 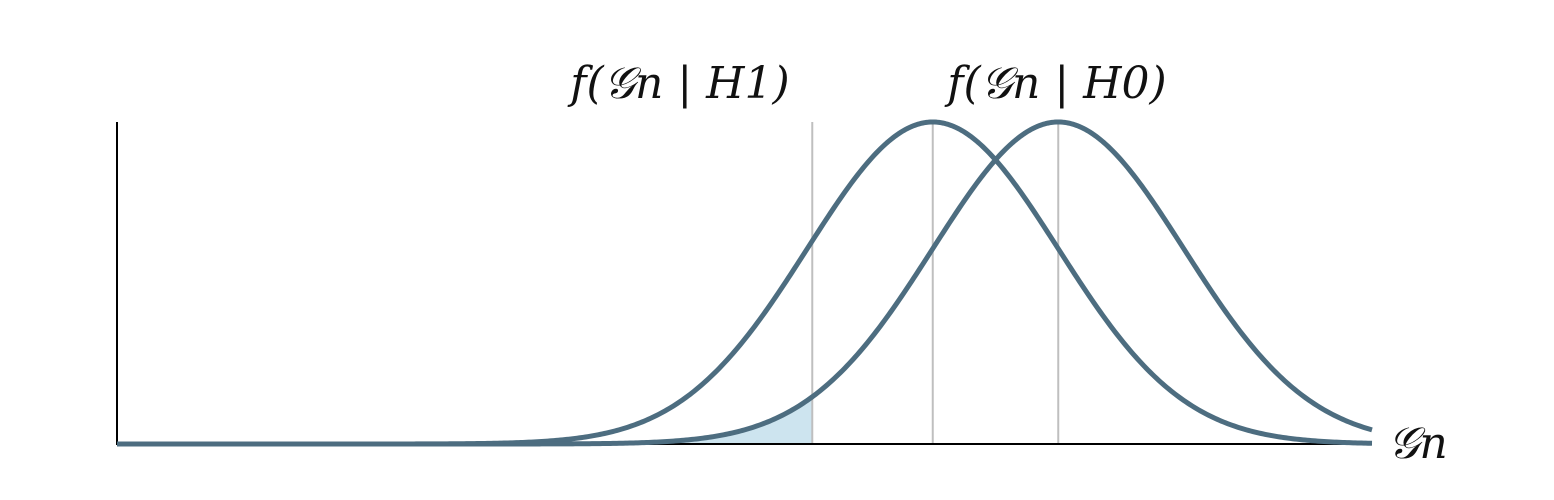 What do you see at coordinates (1418, 443) in the screenshot?
I see `x-axis-label: 𝒢n` at bounding box center [1418, 443].